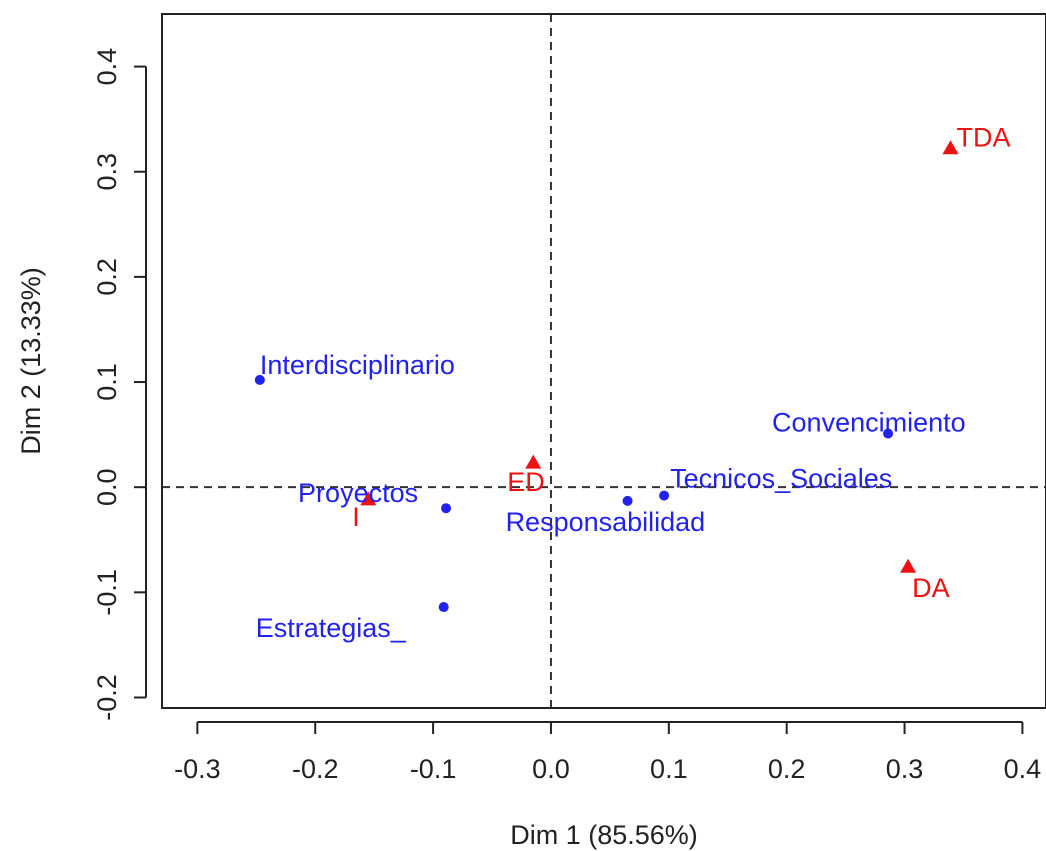 The height and width of the screenshot is (851, 1046). What do you see at coordinates (526, 482) in the screenshot?
I see `point-label: ED` at bounding box center [526, 482].